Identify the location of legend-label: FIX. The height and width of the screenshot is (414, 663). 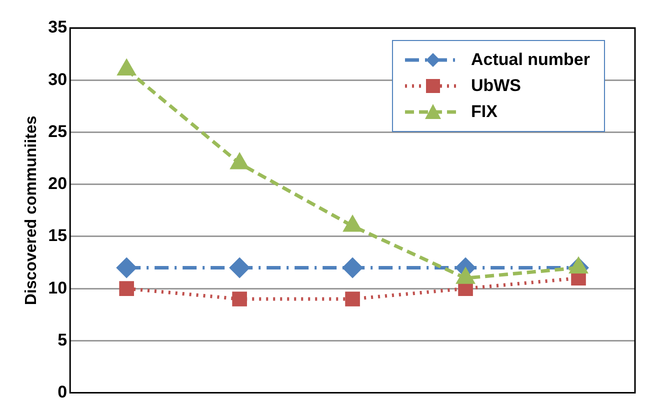
(484, 112).